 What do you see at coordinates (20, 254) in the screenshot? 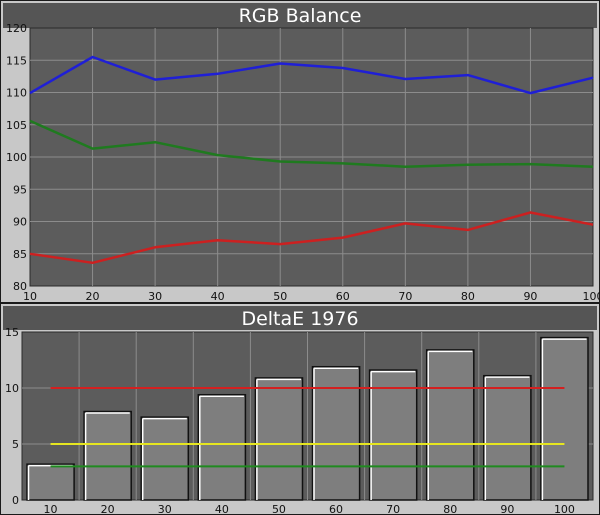
I see `rgb-y-tick-label: 85` at bounding box center [20, 254].